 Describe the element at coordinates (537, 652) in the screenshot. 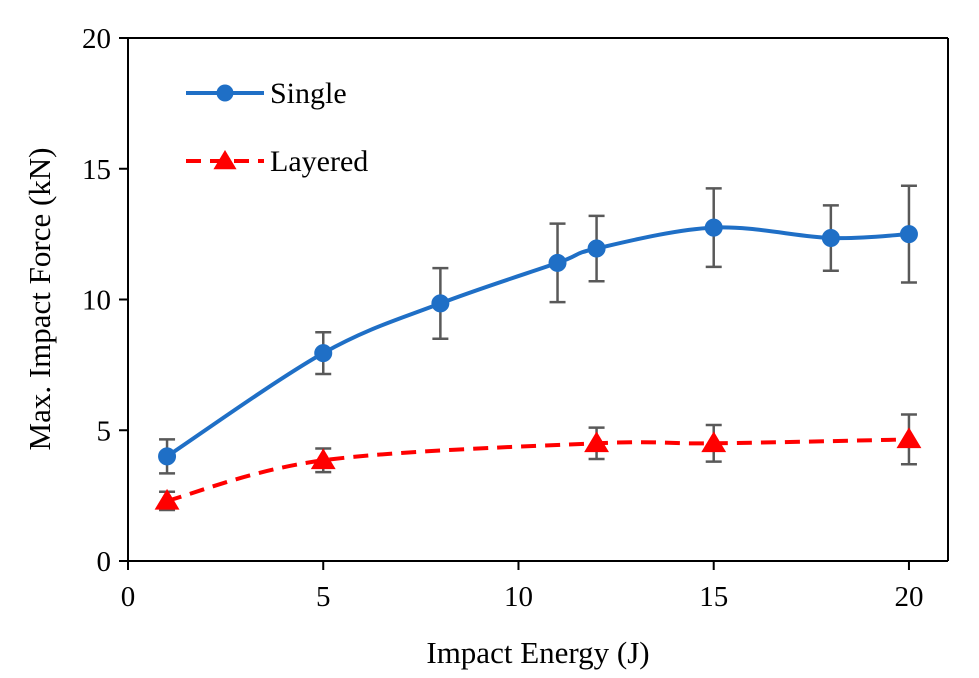

I see `x-axis-title: Impact Energy (J)` at that location.